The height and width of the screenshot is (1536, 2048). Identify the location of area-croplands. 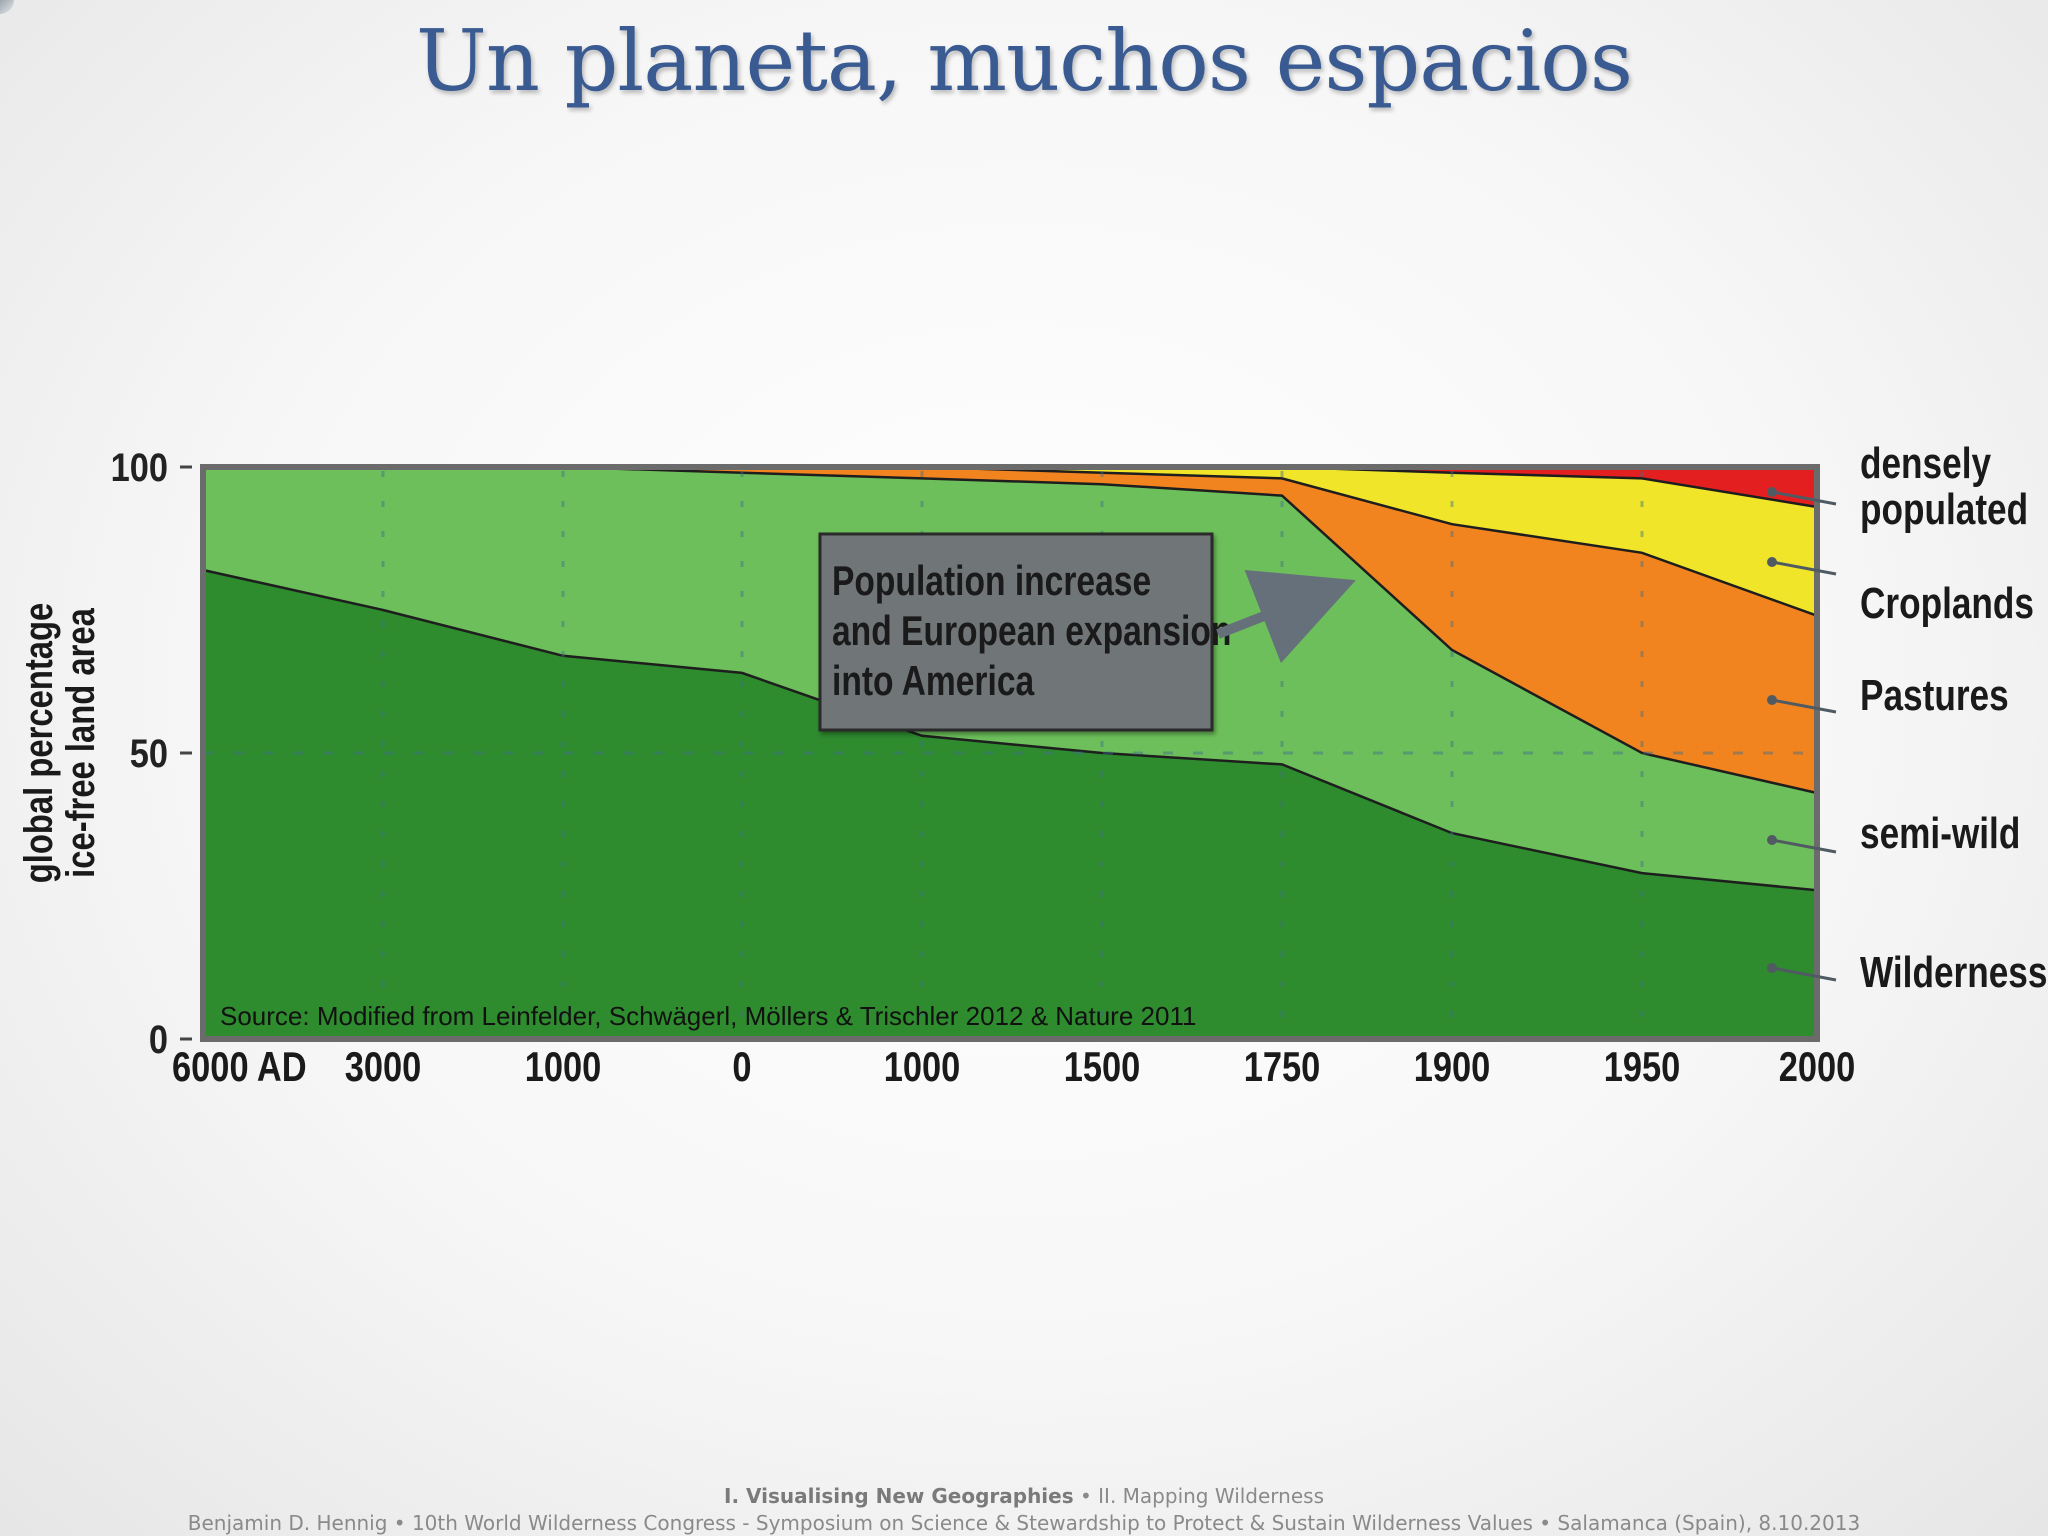
(1010, 541).